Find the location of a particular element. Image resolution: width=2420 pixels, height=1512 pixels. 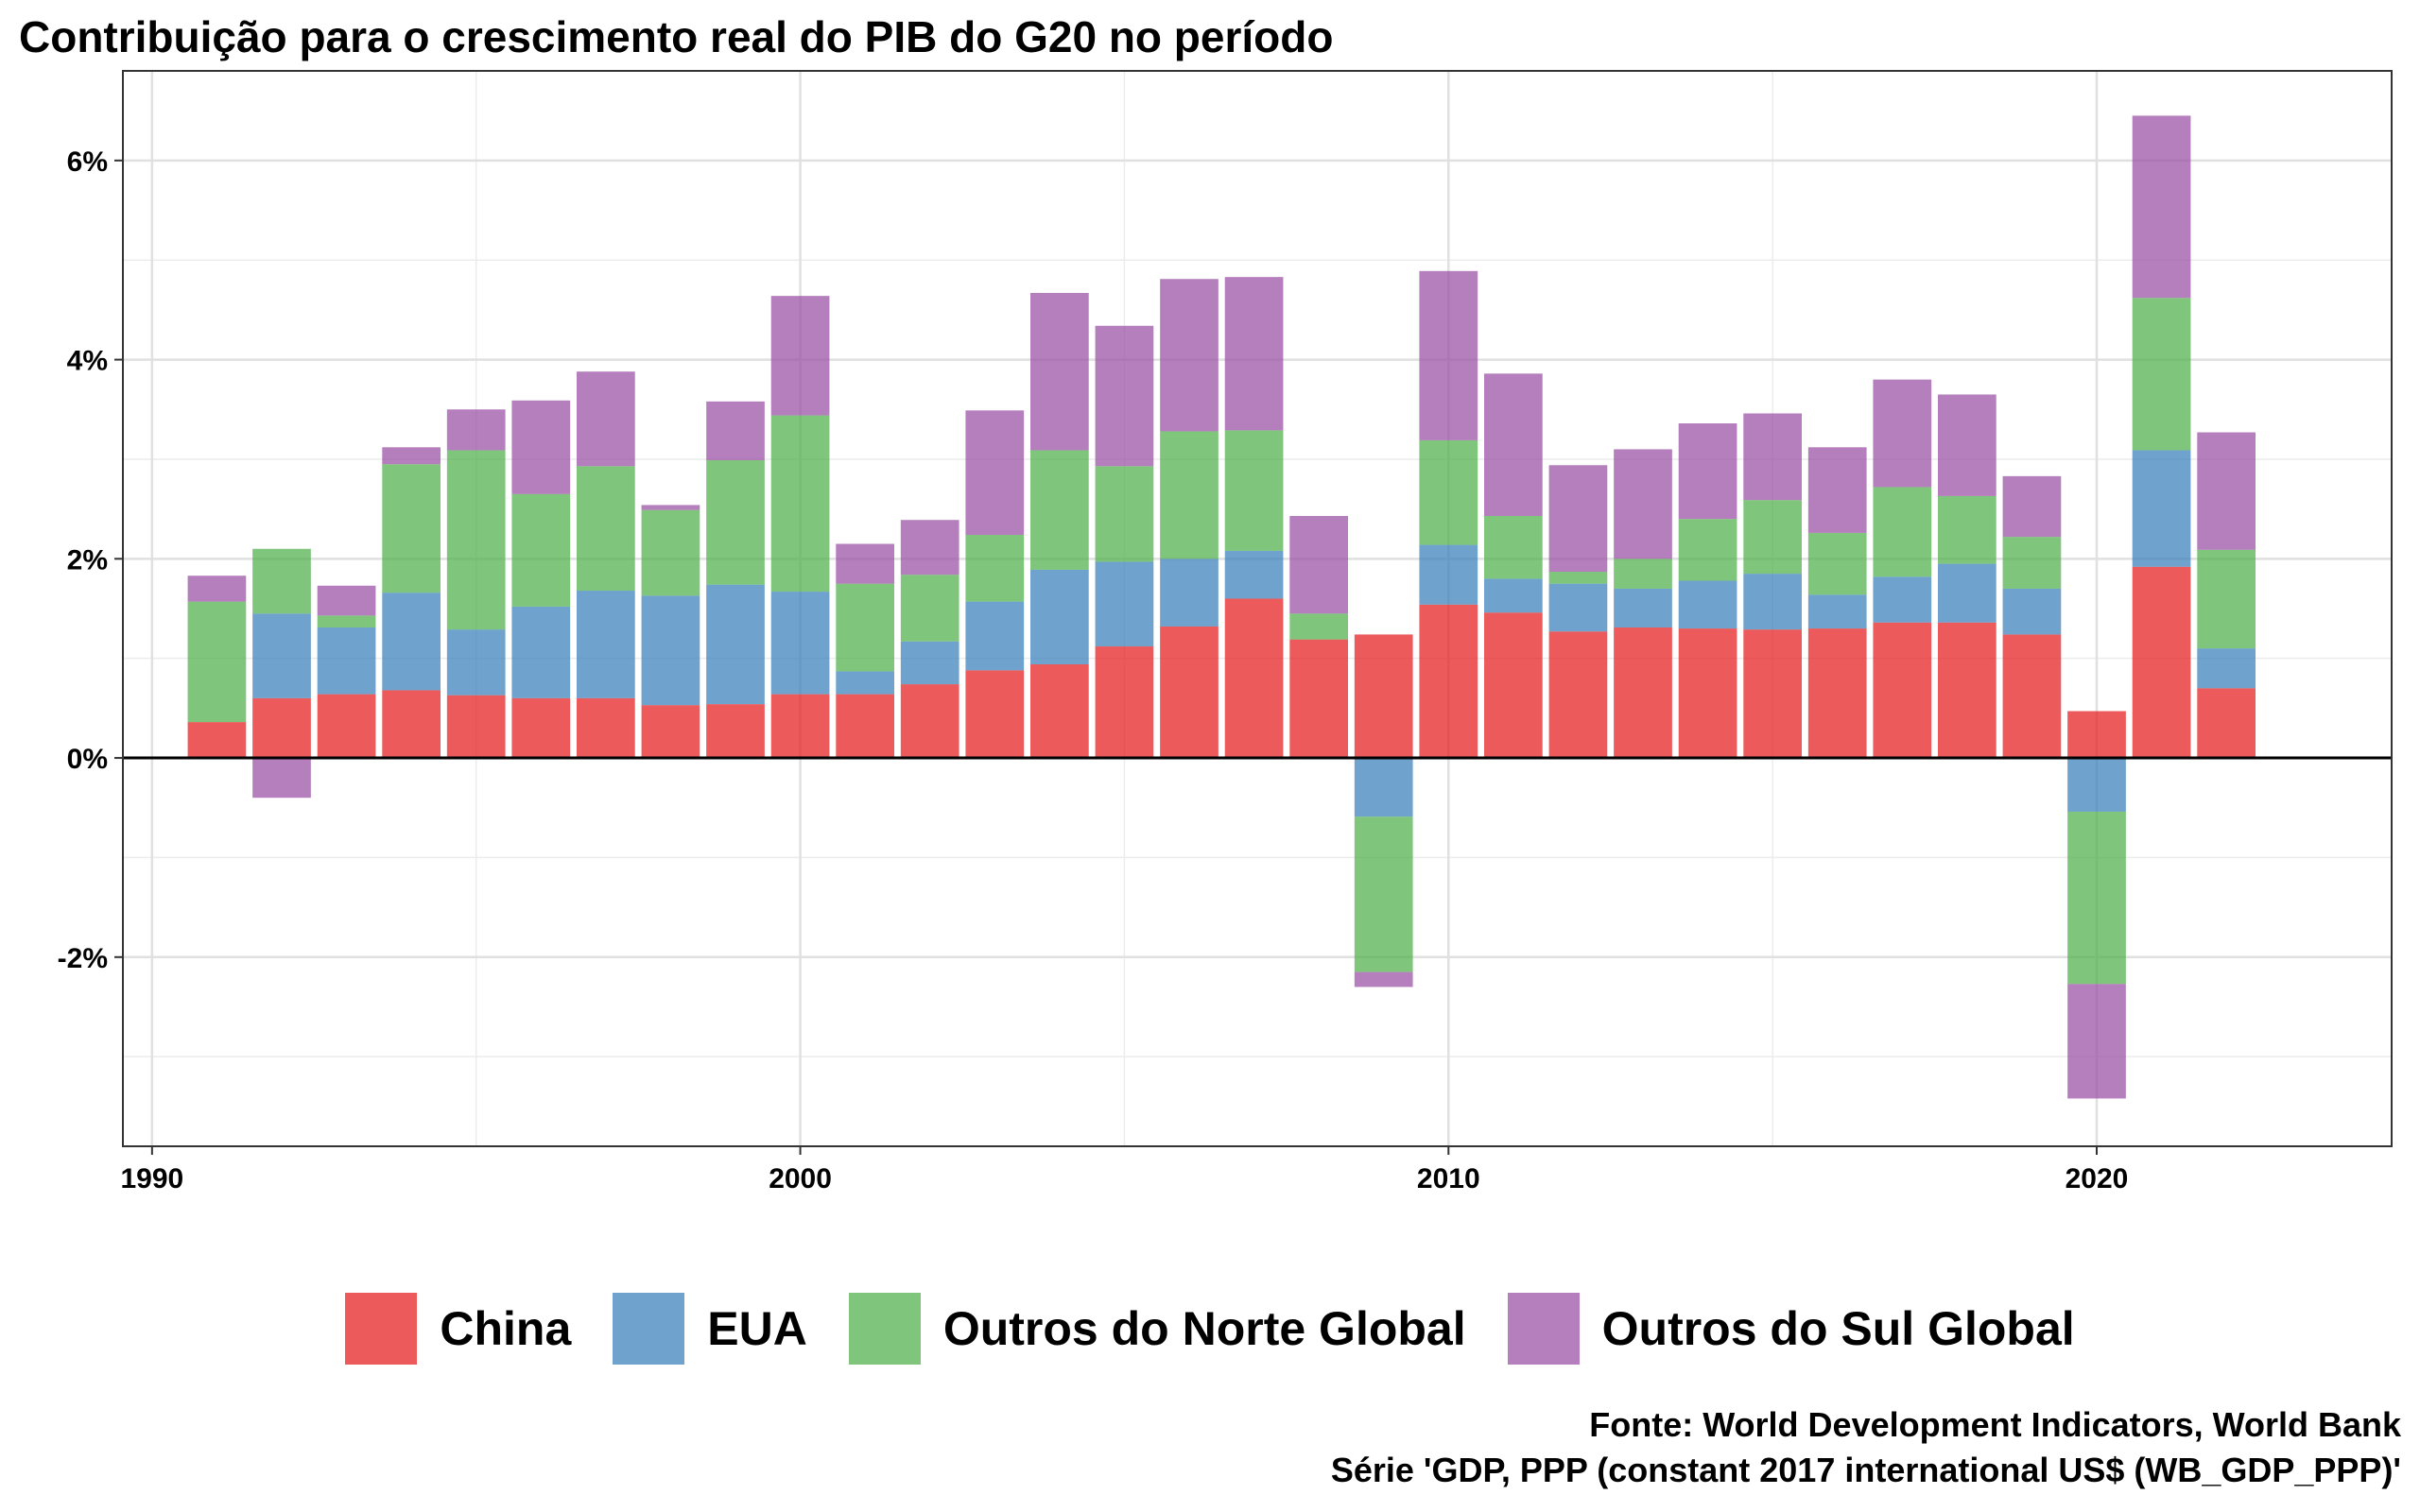

x-tick-label: 2010 is located at coordinates (1448, 1178).